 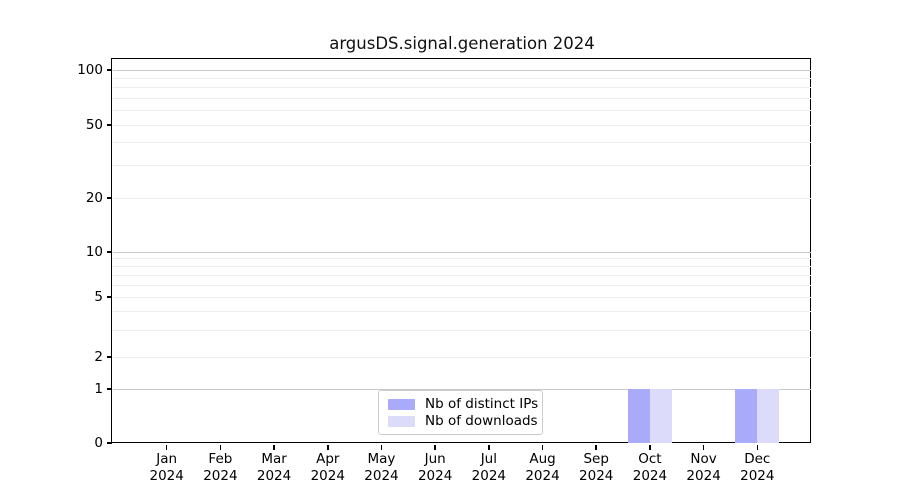 I want to click on y-tick-label: 100, so click(x=90, y=70).